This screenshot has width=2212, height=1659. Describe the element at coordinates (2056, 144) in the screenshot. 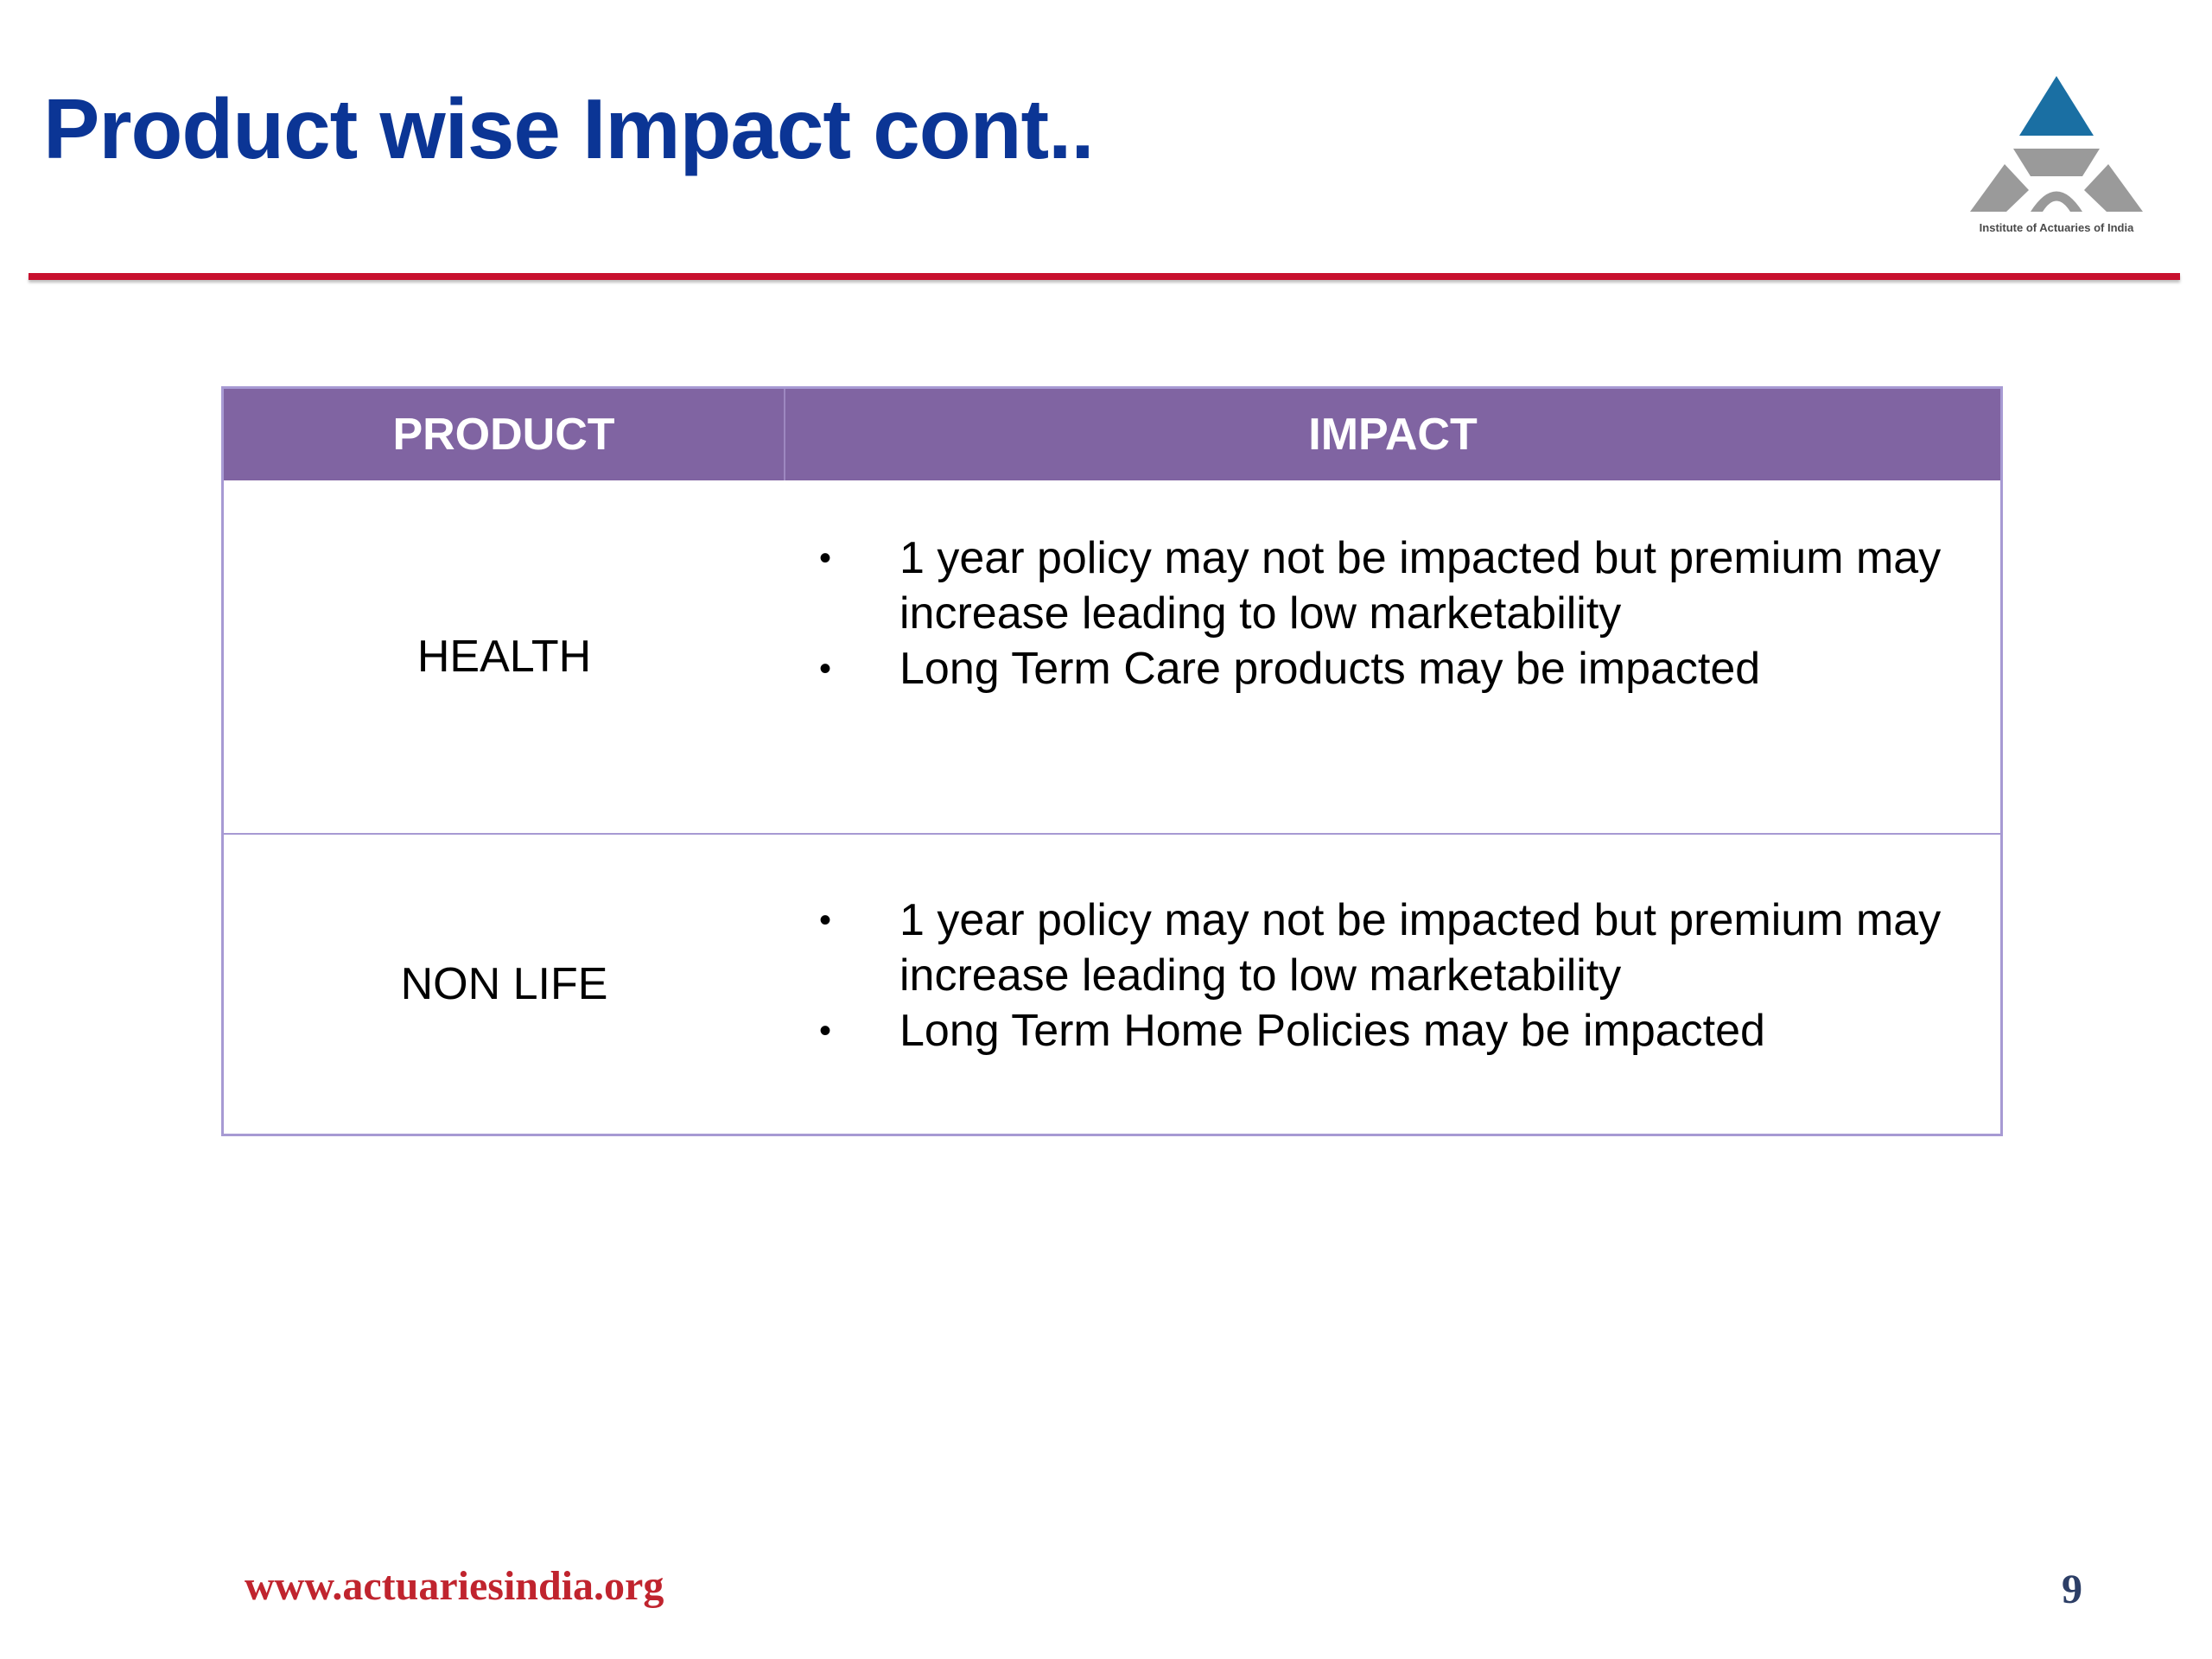

I see `institute-of-actuaries-logo-icon` at that location.